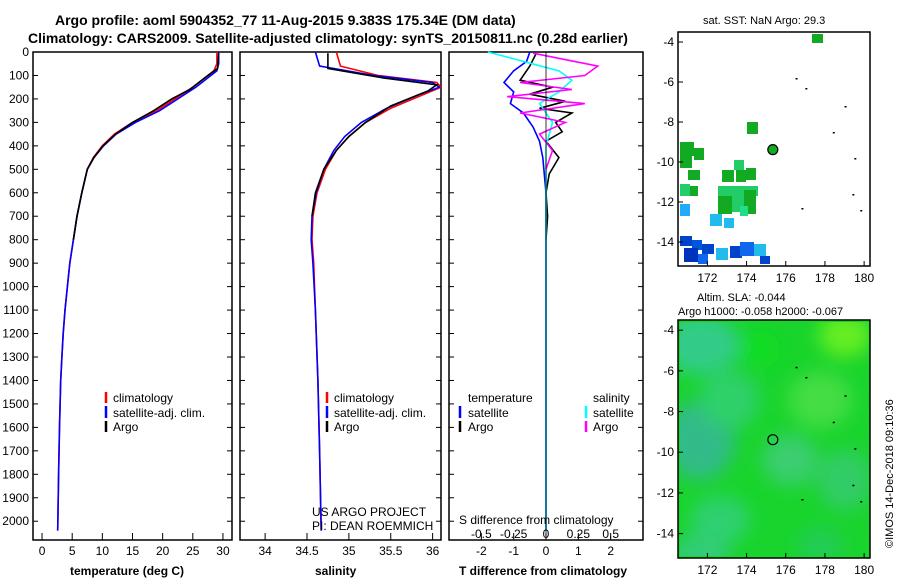 The height and width of the screenshot is (580, 900). What do you see at coordinates (786, 570) in the screenshot?
I see `map-x-tick-label: 176` at bounding box center [786, 570].